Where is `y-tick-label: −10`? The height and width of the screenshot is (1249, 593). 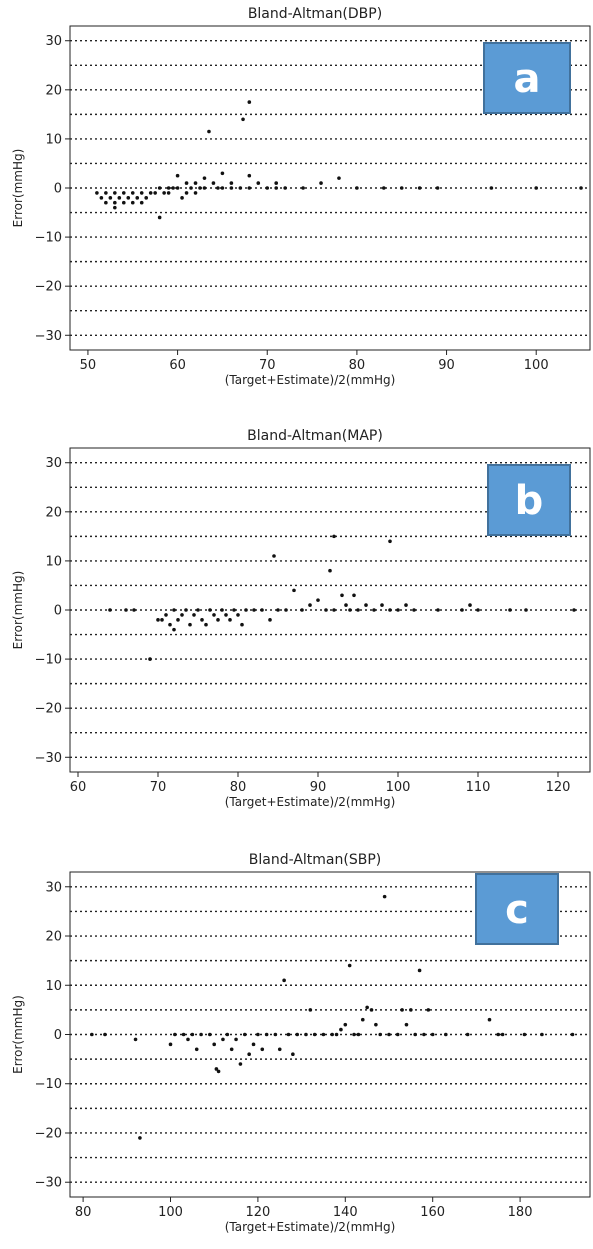 y-tick-label: −10 is located at coordinates (48, 1084).